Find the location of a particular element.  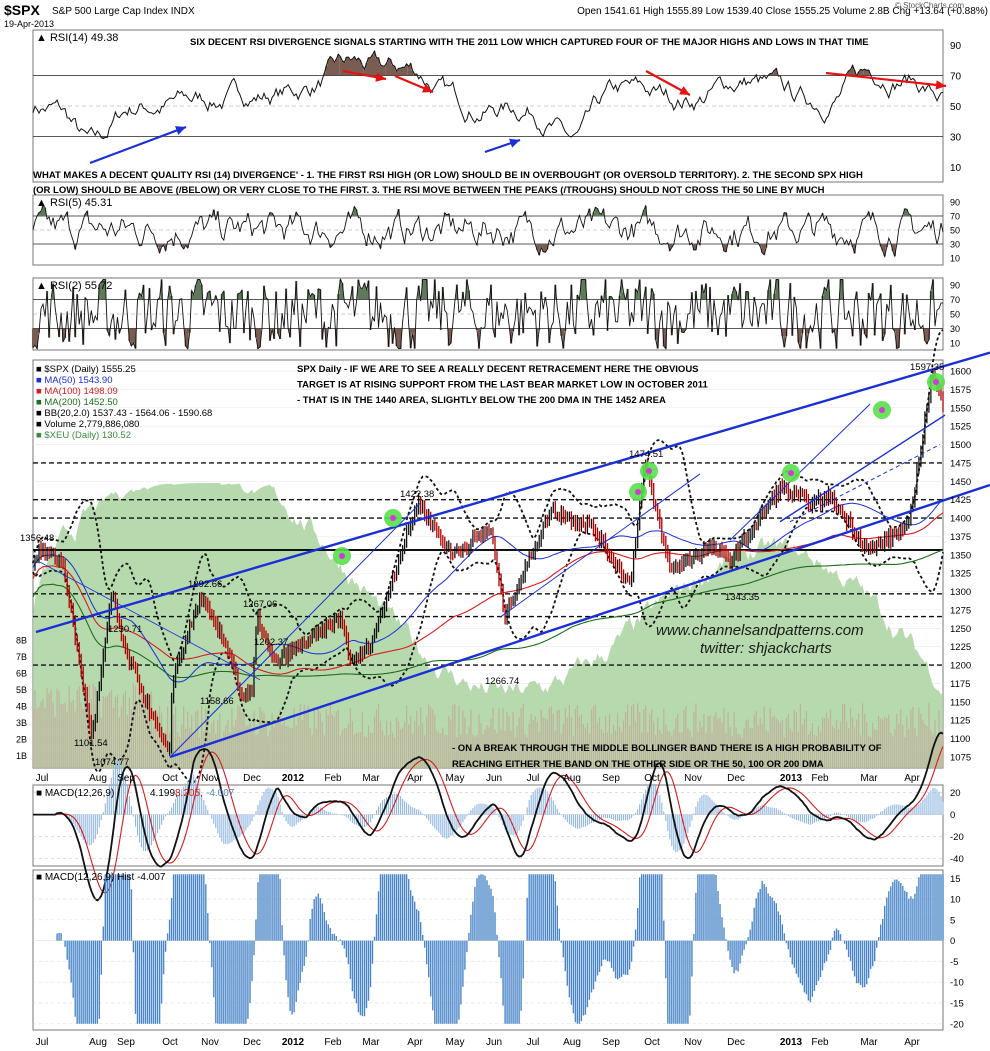

red-divergence-arrow is located at coordinates (886, 79).